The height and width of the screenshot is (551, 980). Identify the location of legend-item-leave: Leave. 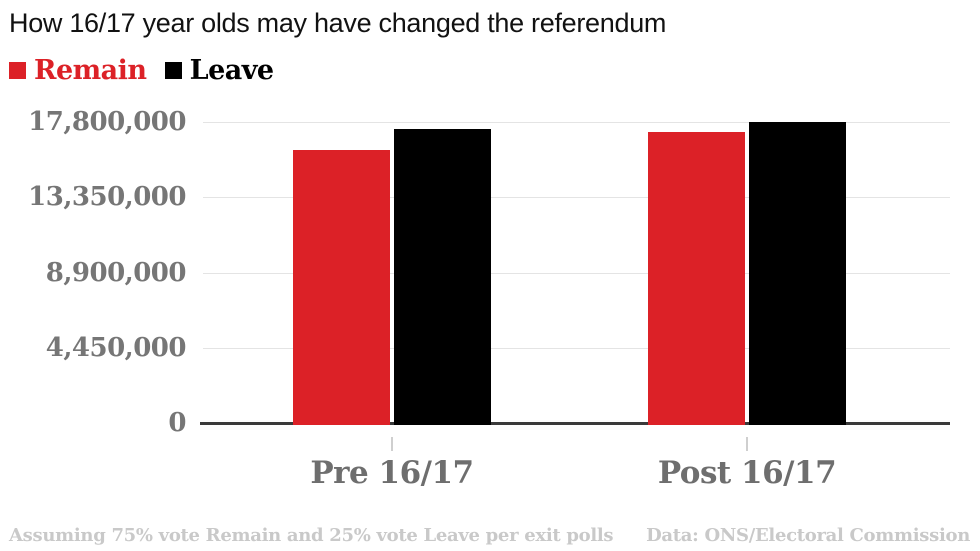
(219, 70).